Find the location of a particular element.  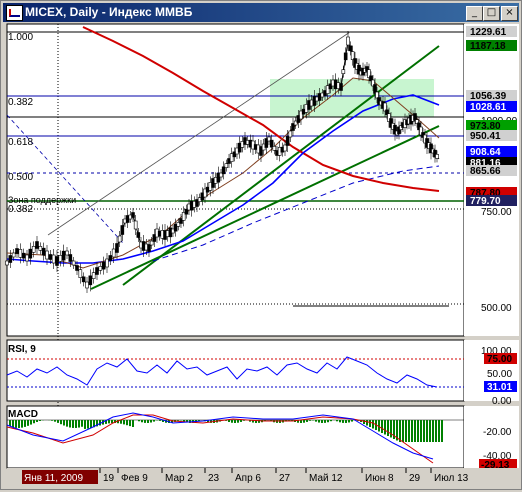

date-label: Апр 6 is located at coordinates (248, 478).